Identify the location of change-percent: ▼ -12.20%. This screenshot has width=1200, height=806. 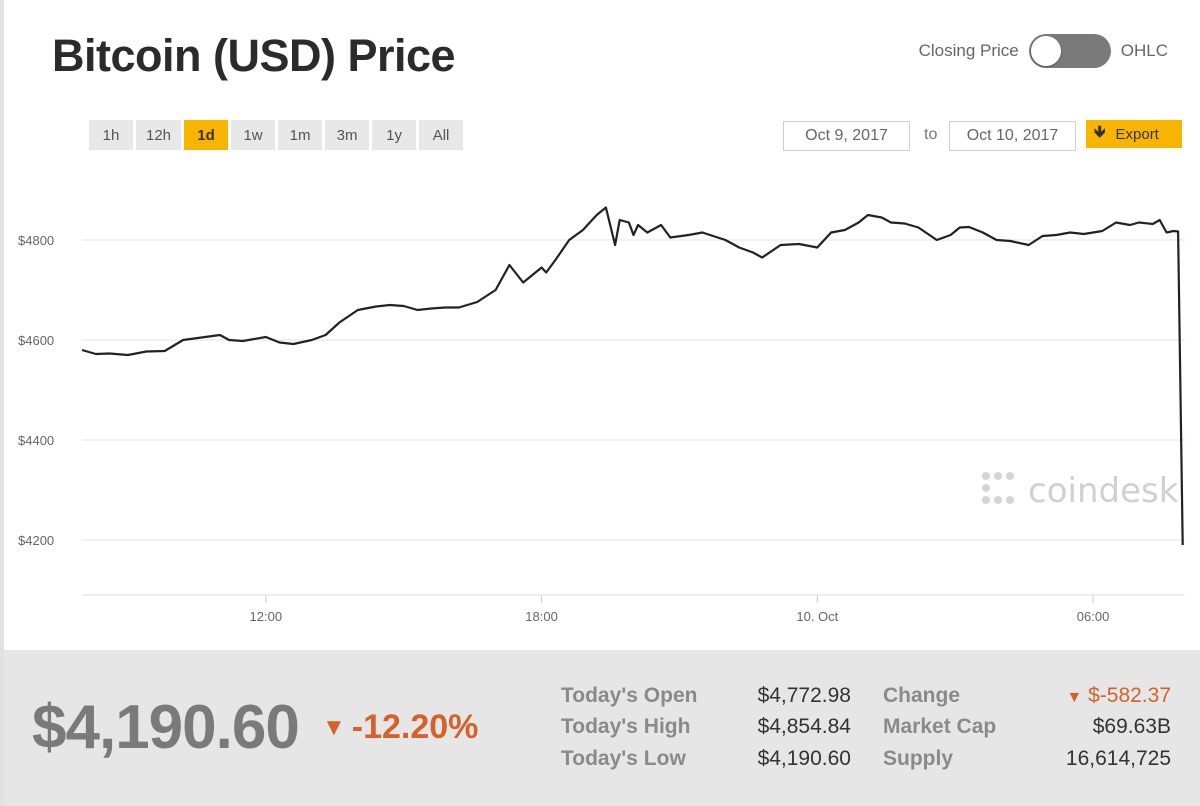
(400, 727).